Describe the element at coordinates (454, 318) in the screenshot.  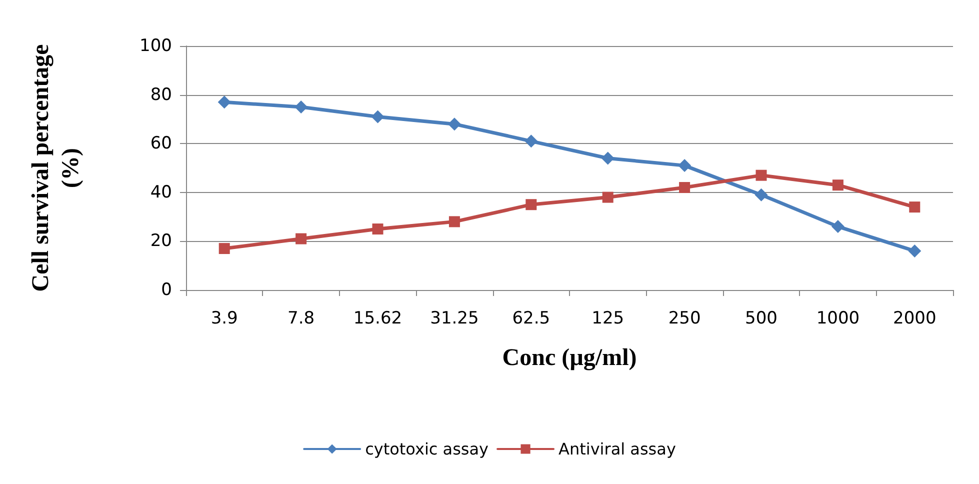
I see `x-tick-label: 31.25` at that location.